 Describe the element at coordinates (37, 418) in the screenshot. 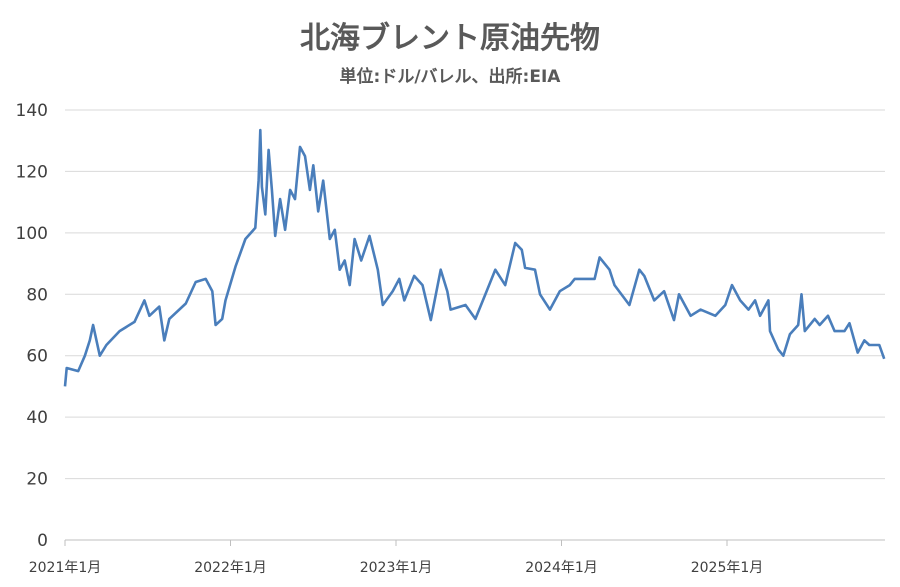

I see `y-tick-label: 40` at that location.